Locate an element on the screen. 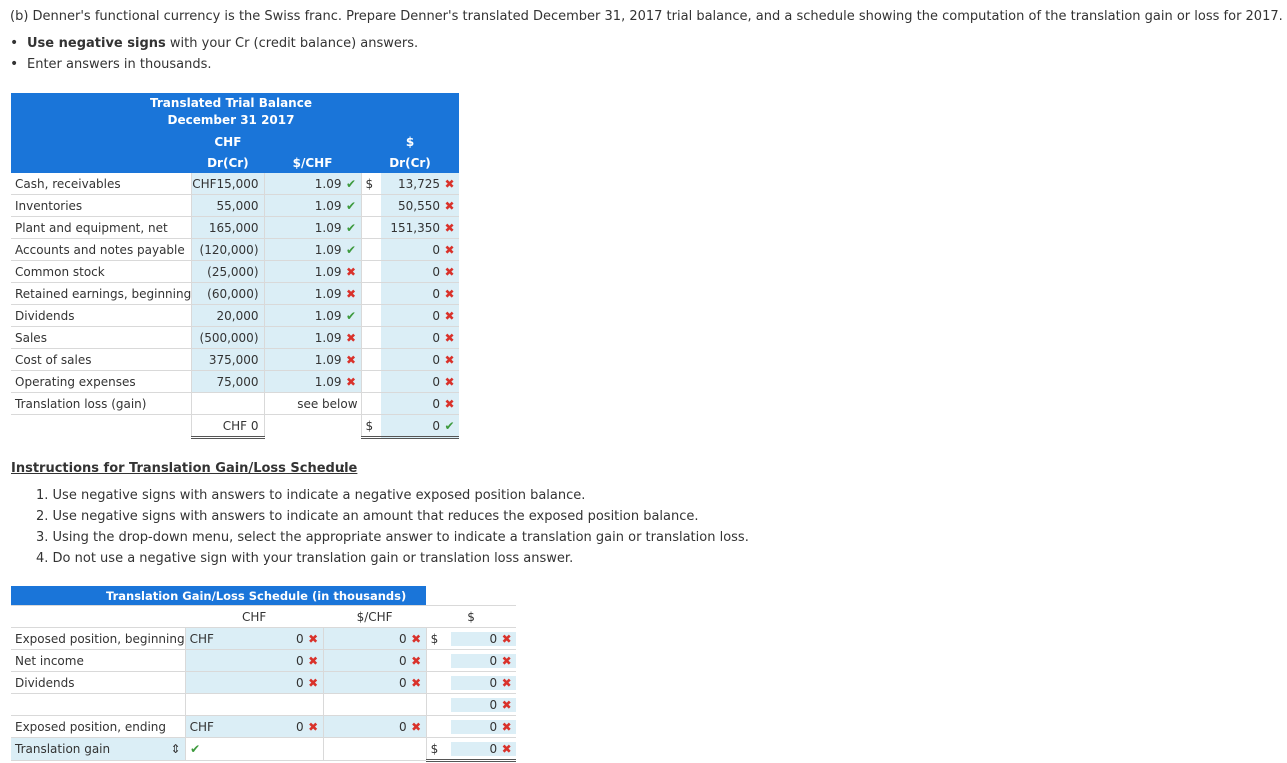 Image resolution: width=1287 pixels, height=763 pixels. schedule-row: Net income 0 ✖ 0 ✖ 0 ✖ is located at coordinates (264, 660).